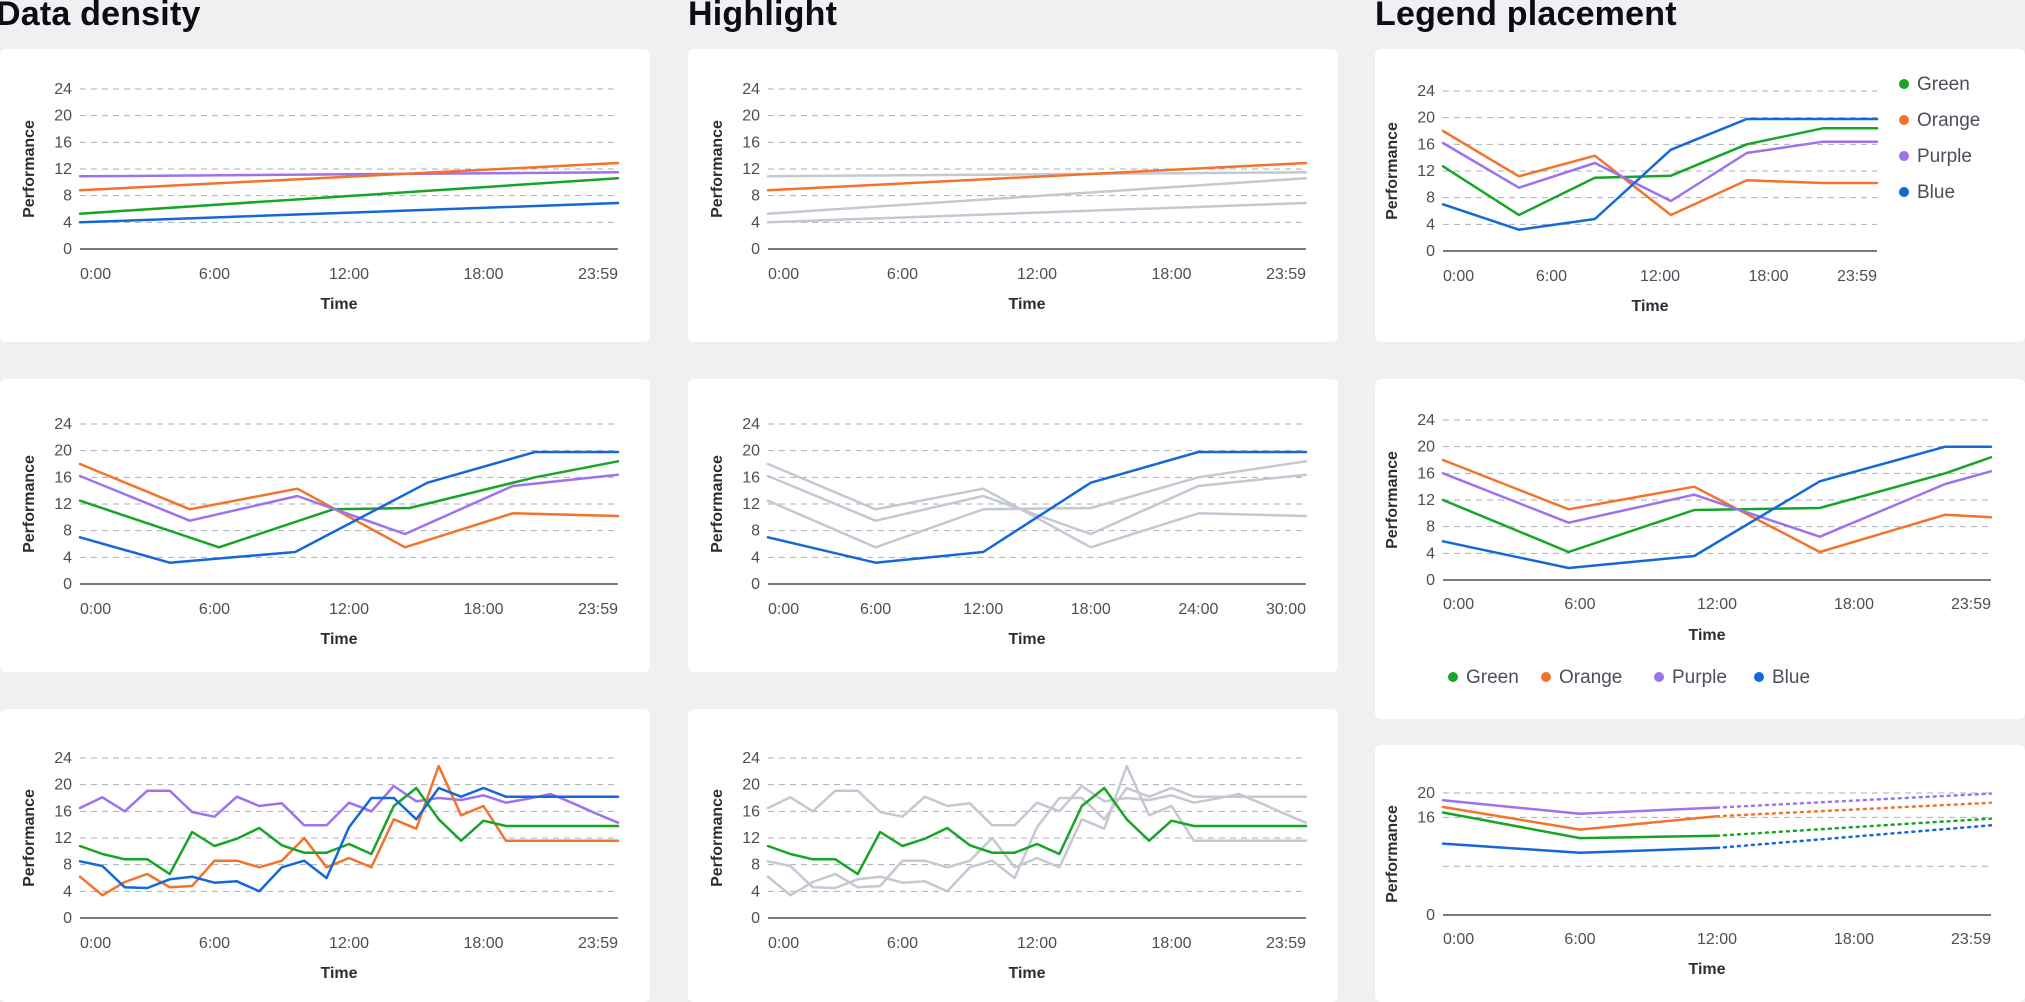 The image size is (2025, 1002). What do you see at coordinates (1854, 827) in the screenshot?
I see `series-projection-green` at bounding box center [1854, 827].